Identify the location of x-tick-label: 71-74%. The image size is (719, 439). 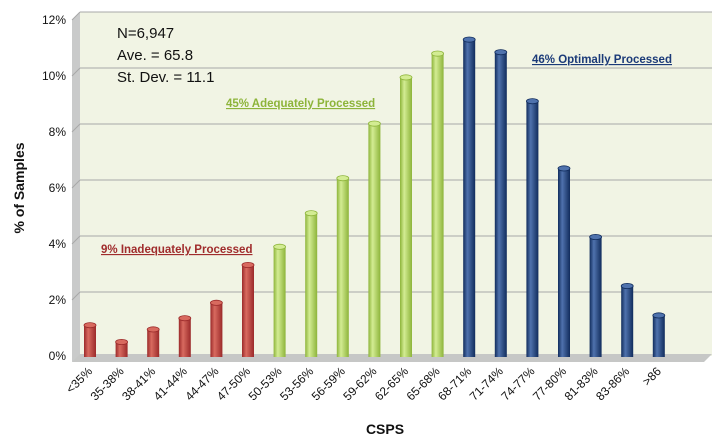
(486, 383).